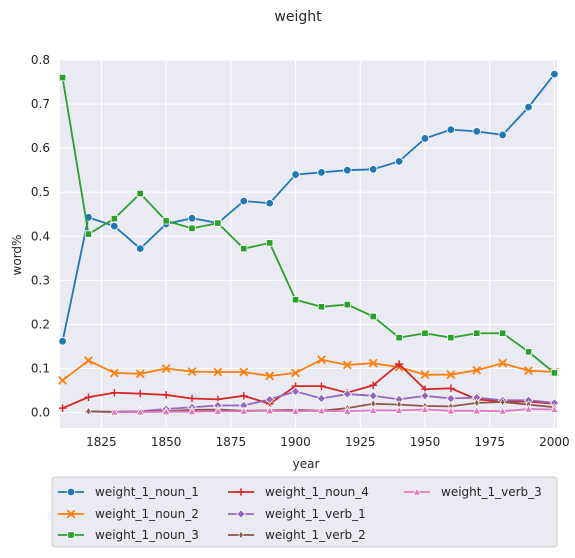  What do you see at coordinates (40, 60) in the screenshot?
I see `y-tick-label: 0.8` at bounding box center [40, 60].